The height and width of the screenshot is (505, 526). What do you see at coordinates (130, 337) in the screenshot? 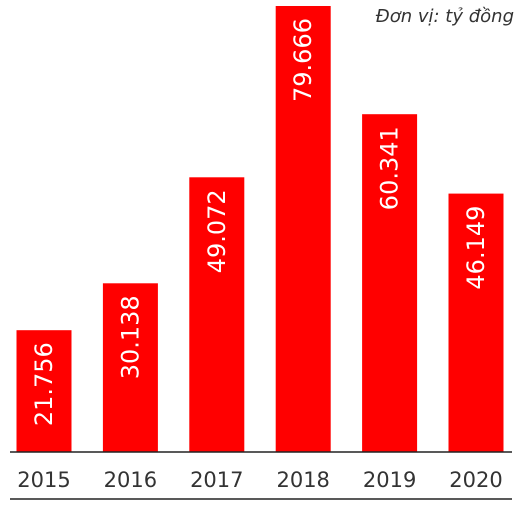
I see `value-label-2016: 30.138` at bounding box center [130, 337].